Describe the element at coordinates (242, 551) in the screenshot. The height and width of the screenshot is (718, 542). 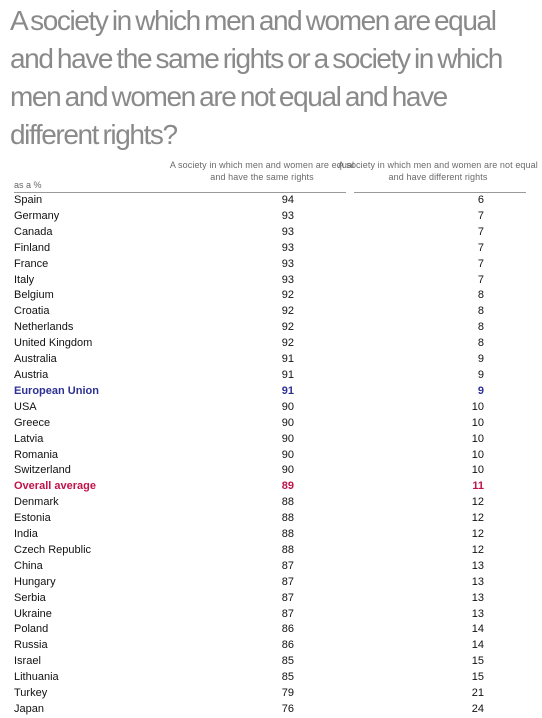
I see `table-row: Czech Republic 88 12` at that location.